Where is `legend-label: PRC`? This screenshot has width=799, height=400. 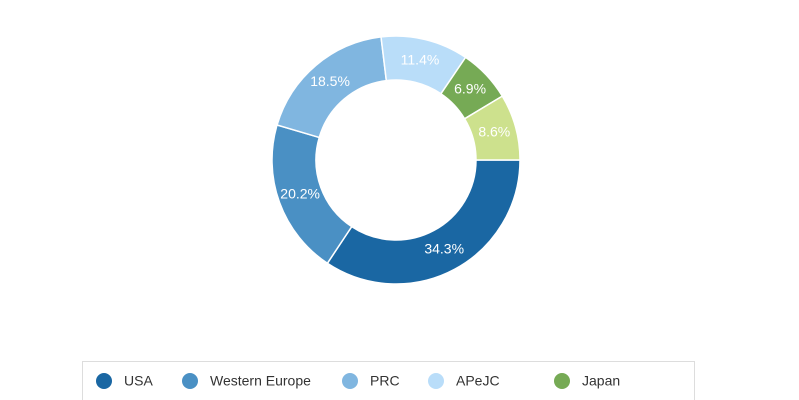
legend-label: PRC is located at coordinates (385, 381).